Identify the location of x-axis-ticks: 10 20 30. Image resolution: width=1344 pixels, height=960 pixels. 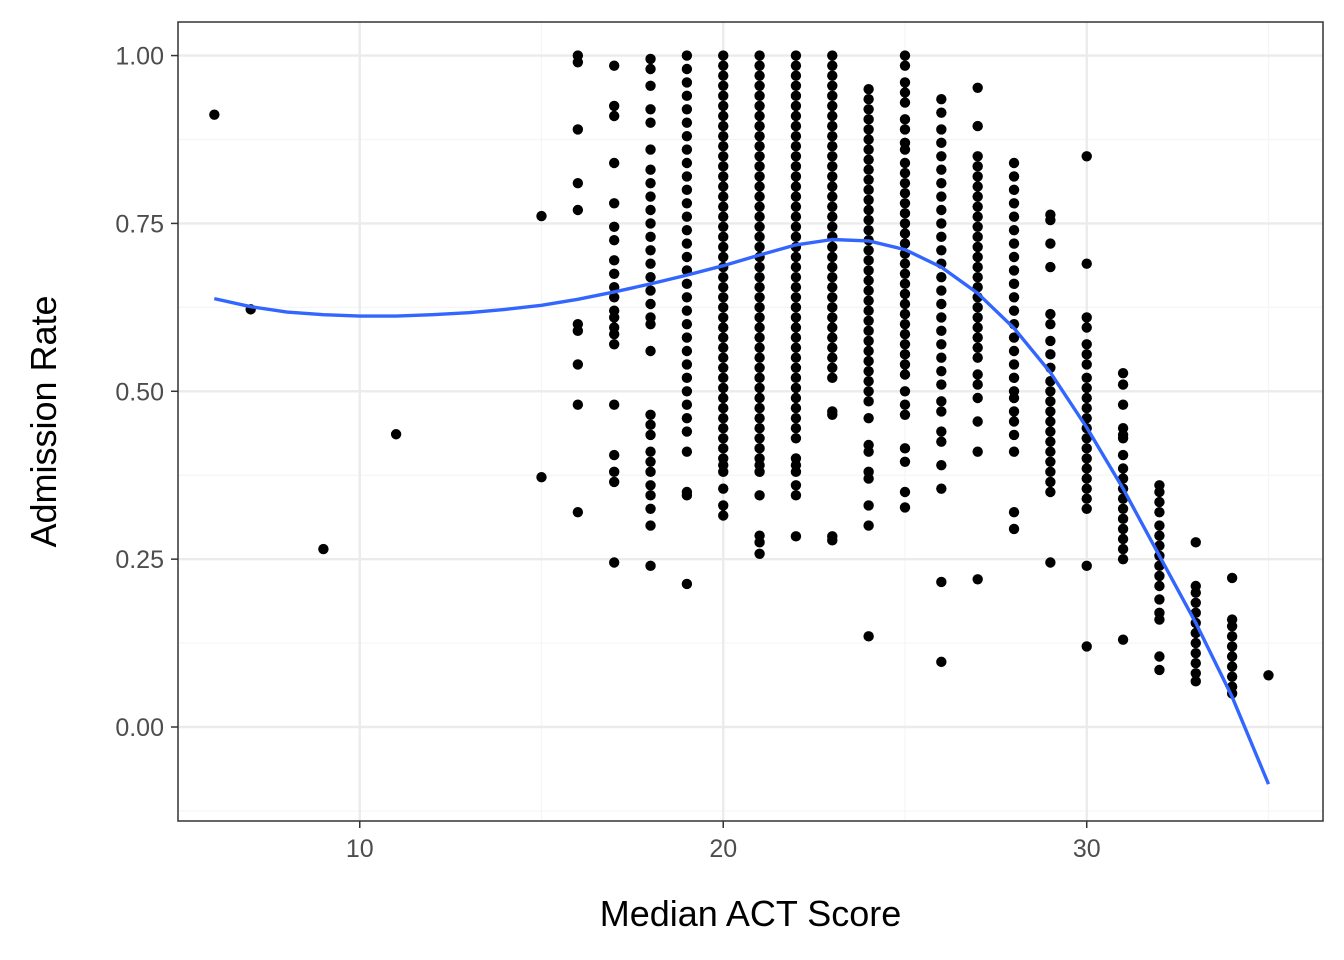
(723, 842).